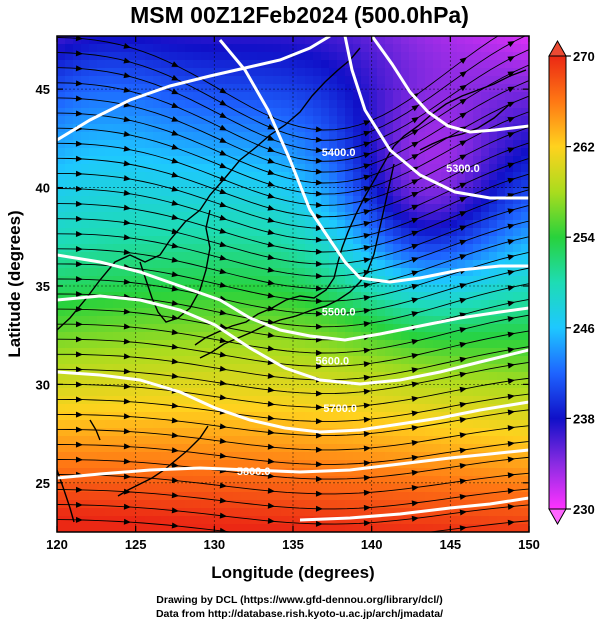 This screenshot has height=625, width=599. Describe the element at coordinates (584, 328) in the screenshot. I see `colorbar-tick-label-2: 246` at that location.